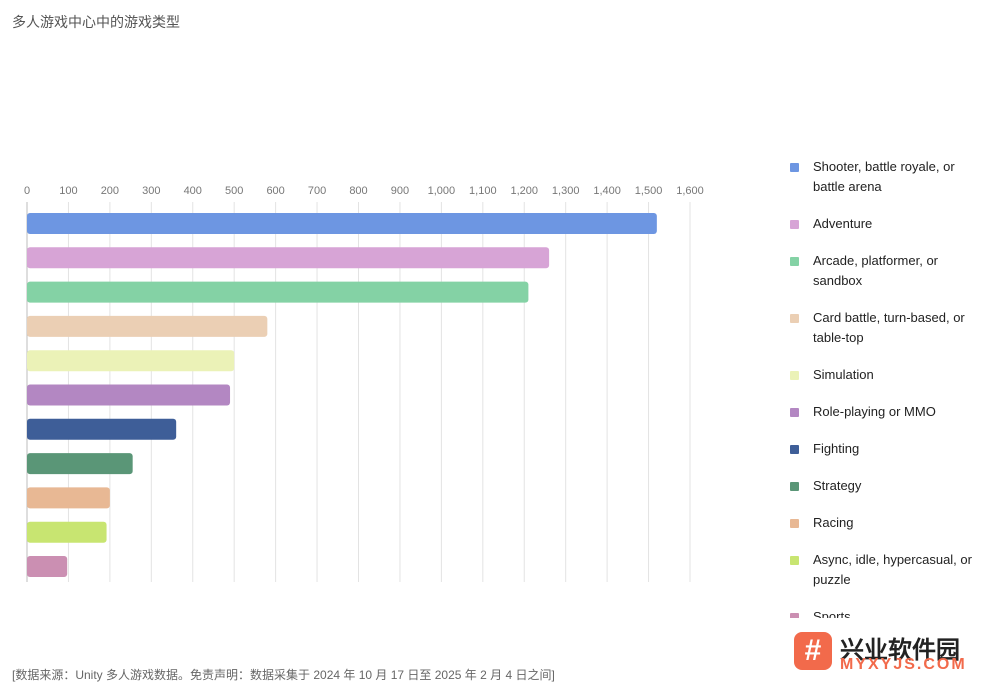 The image size is (996, 691). I want to click on legend-item: Racing, so click(890, 523).